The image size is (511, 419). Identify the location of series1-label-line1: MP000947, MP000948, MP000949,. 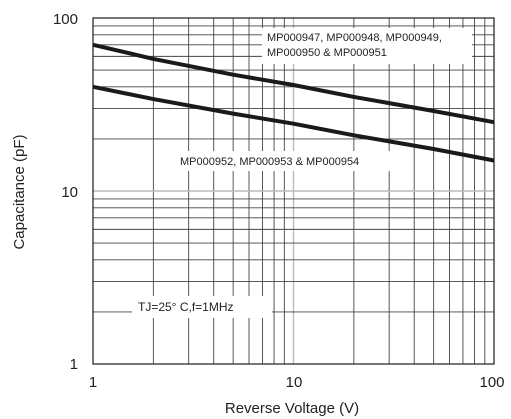
(354, 38).